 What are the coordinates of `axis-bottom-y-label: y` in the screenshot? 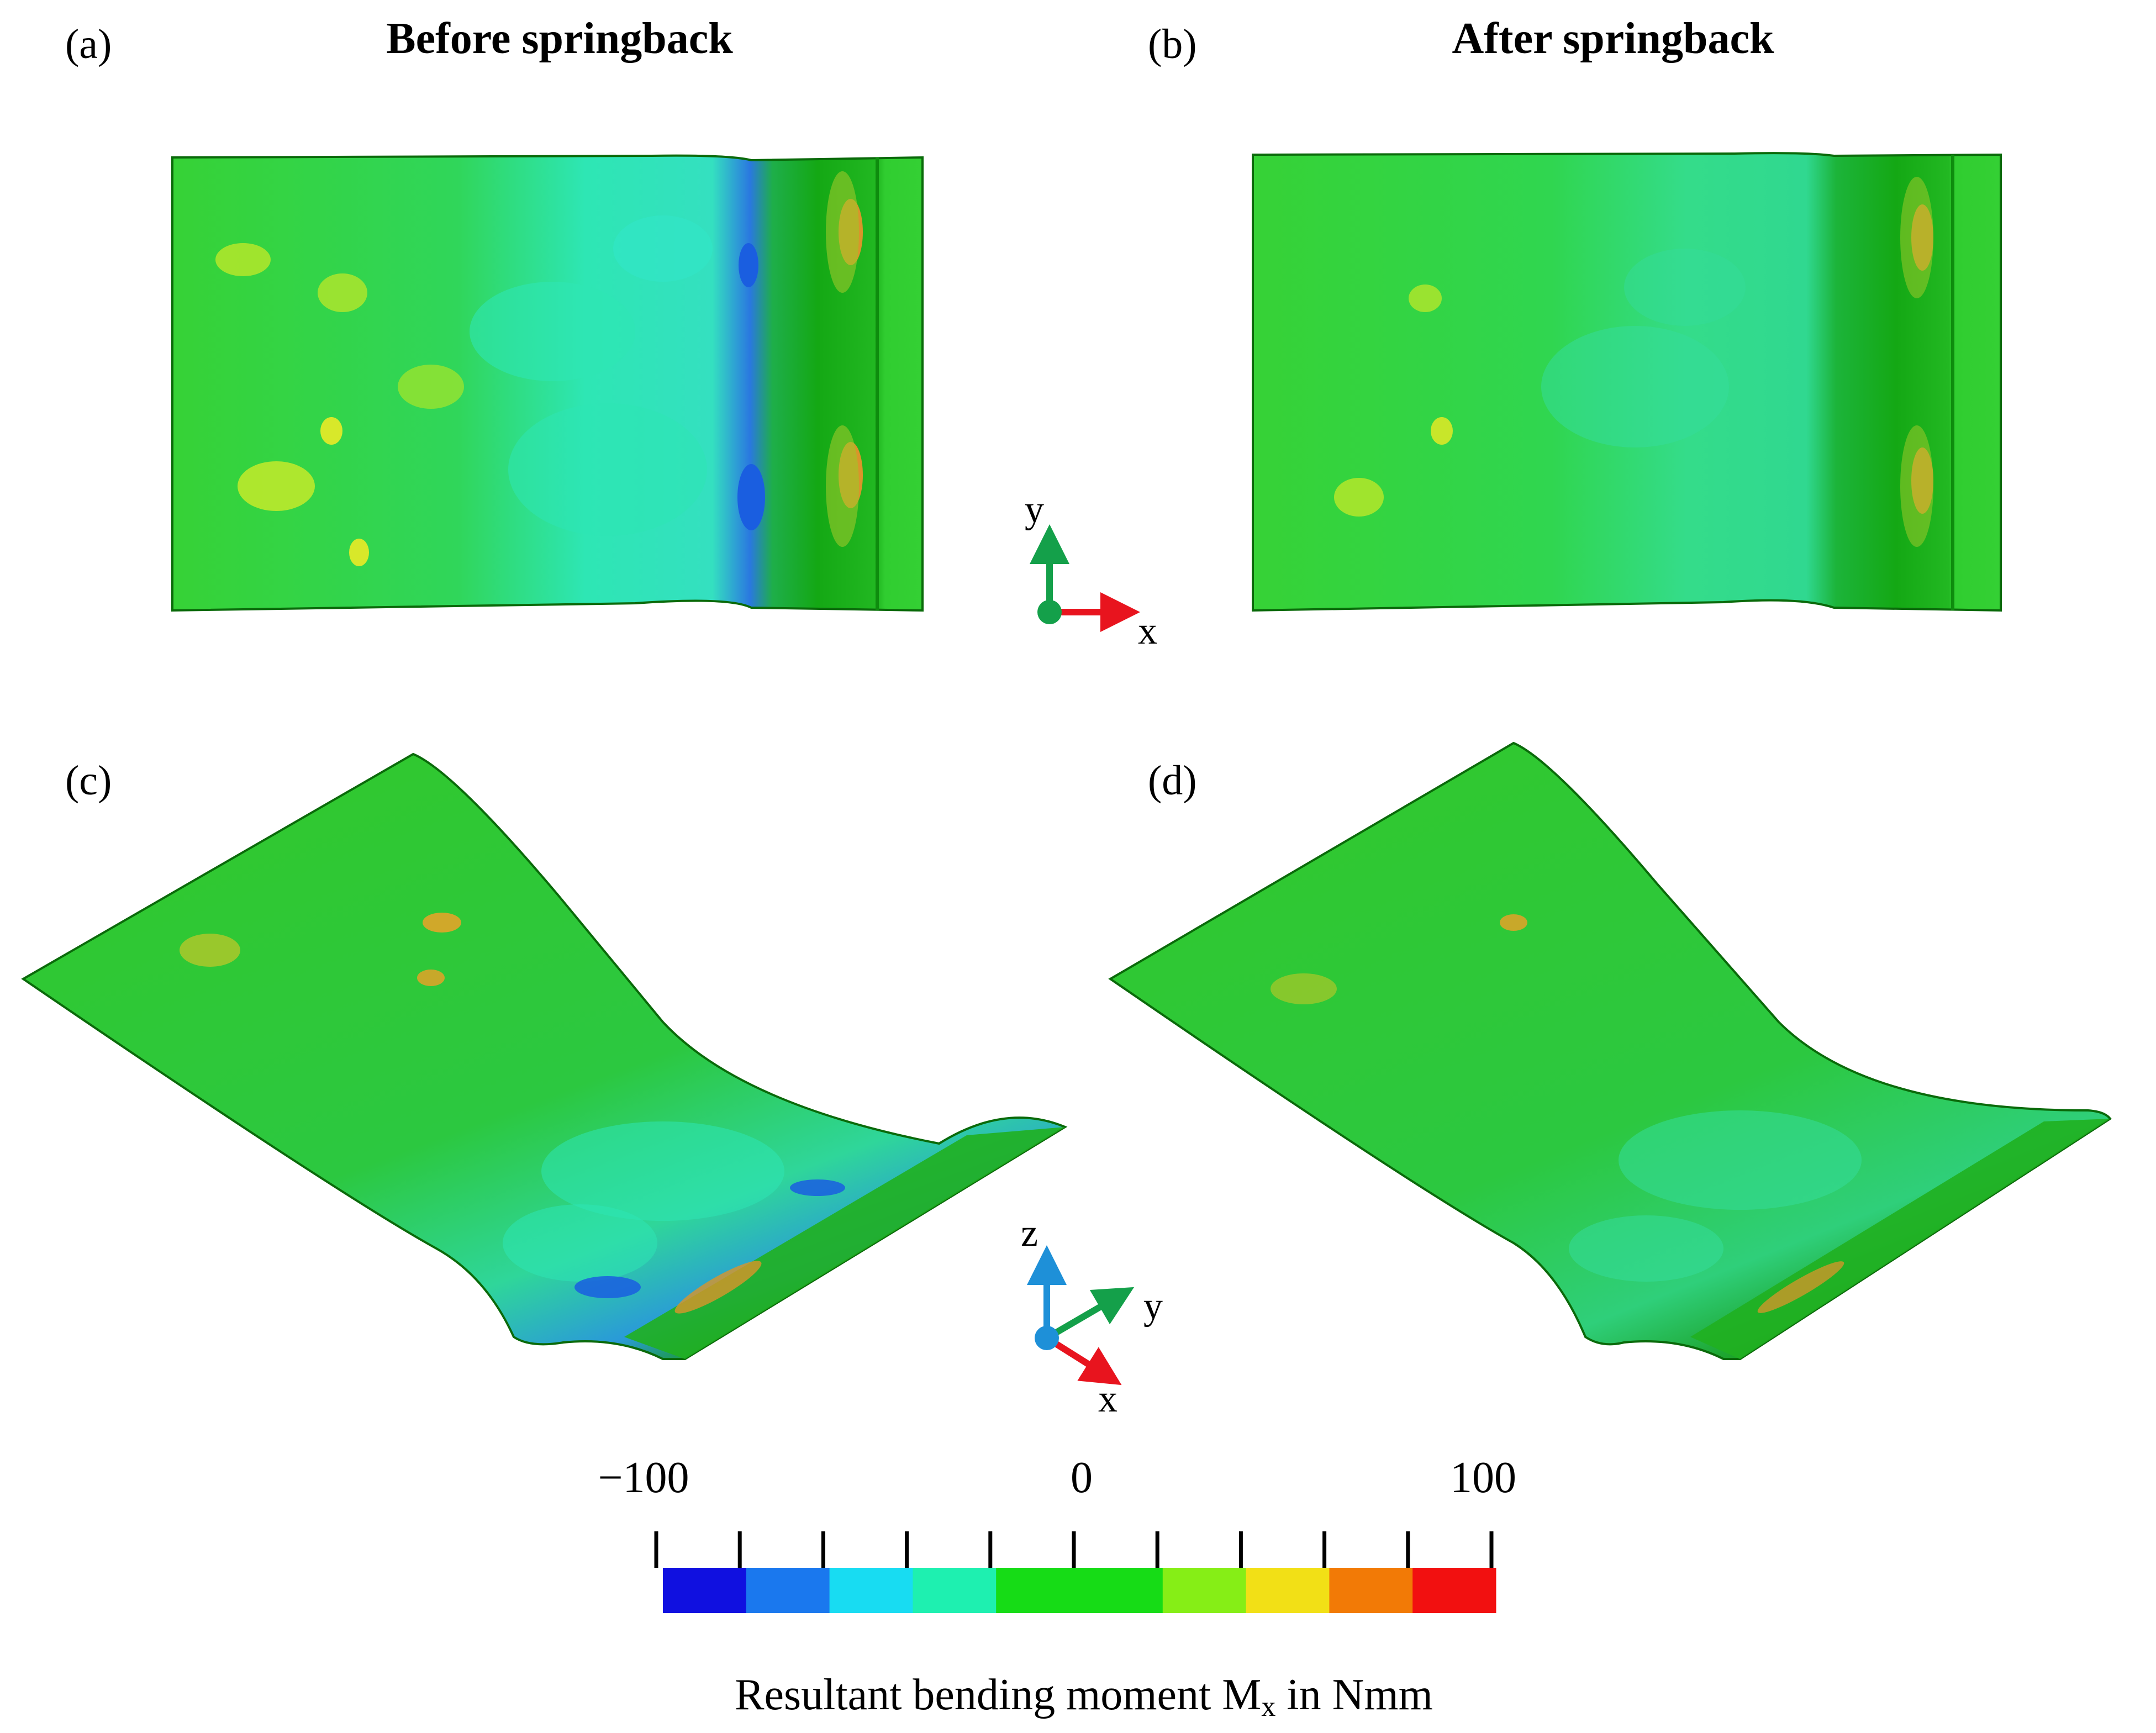 It's located at (1153, 1306).